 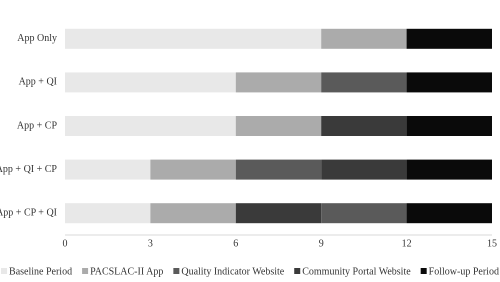 I want to click on x-tick-label: 12, so click(x=407, y=243).